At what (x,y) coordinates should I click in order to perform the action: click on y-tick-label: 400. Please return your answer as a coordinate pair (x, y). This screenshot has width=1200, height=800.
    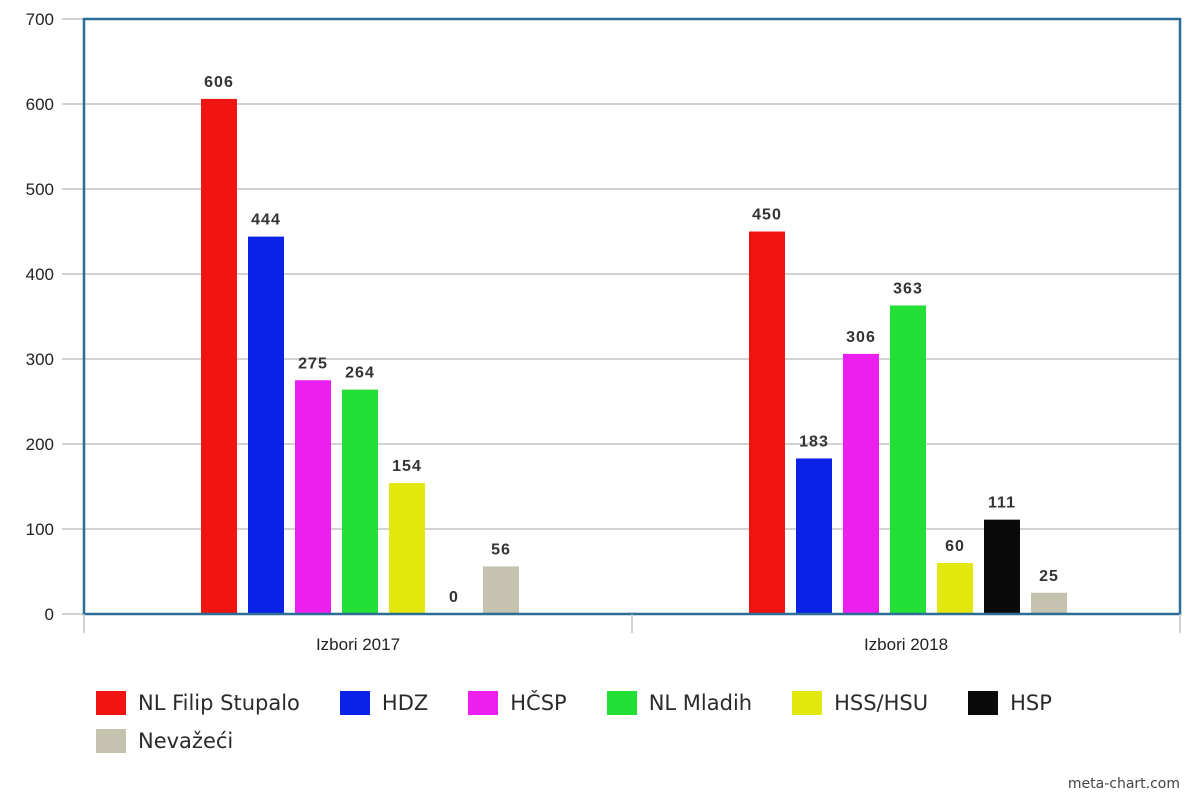
    Looking at the image, I should click on (40, 274).